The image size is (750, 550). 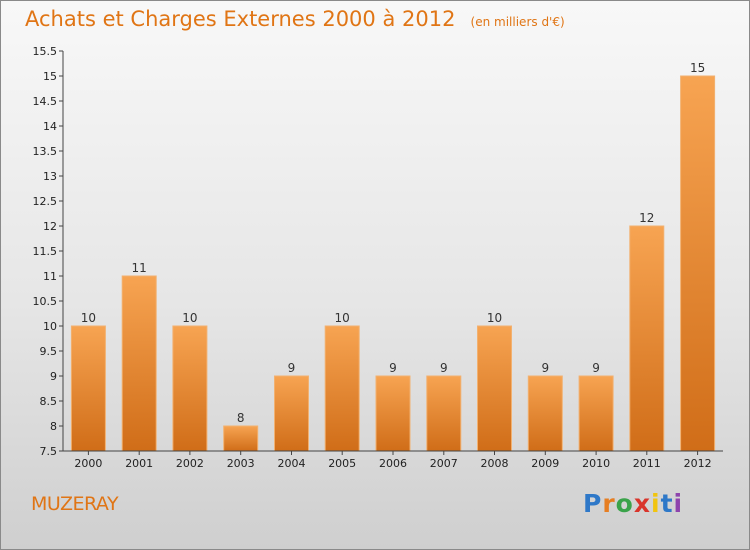 I want to click on logo-letter: o, so click(x=624, y=503).